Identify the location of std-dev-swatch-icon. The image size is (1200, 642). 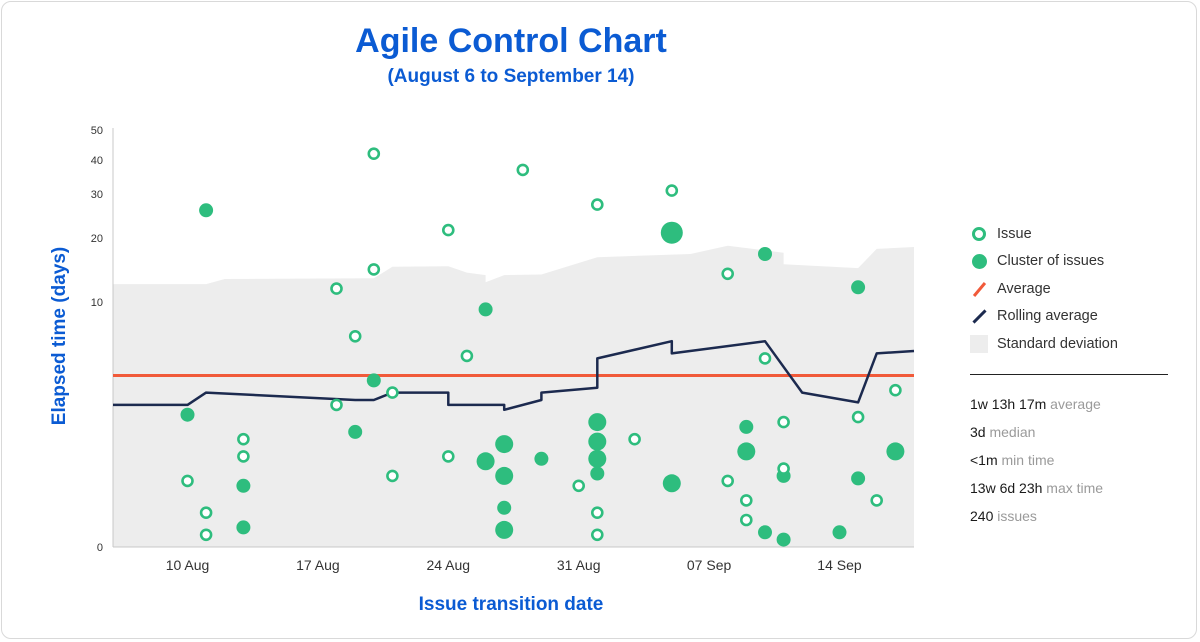
(979, 343).